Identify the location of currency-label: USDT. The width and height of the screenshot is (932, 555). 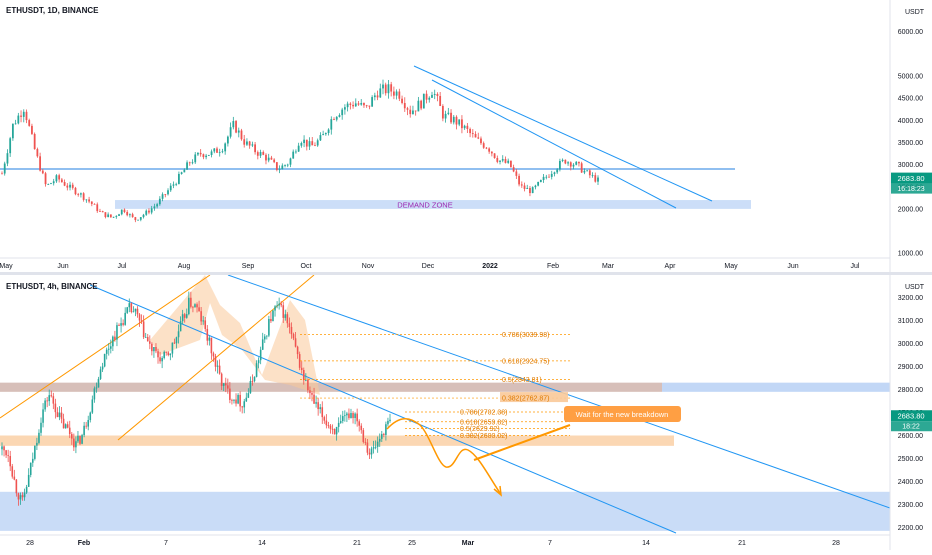
(915, 12).